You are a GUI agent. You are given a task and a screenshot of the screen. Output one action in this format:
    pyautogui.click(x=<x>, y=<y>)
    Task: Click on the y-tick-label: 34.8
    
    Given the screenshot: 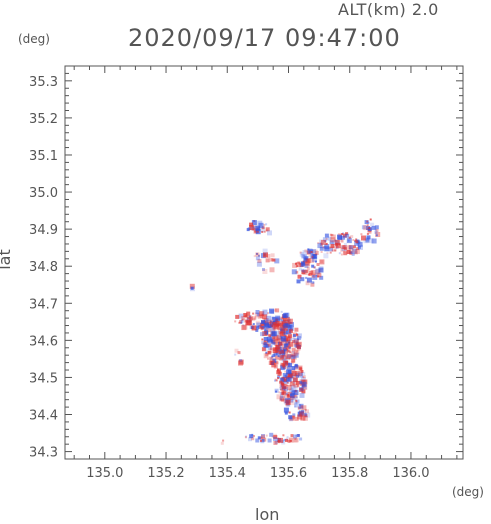 What is the action you would take?
    pyautogui.click(x=43, y=267)
    